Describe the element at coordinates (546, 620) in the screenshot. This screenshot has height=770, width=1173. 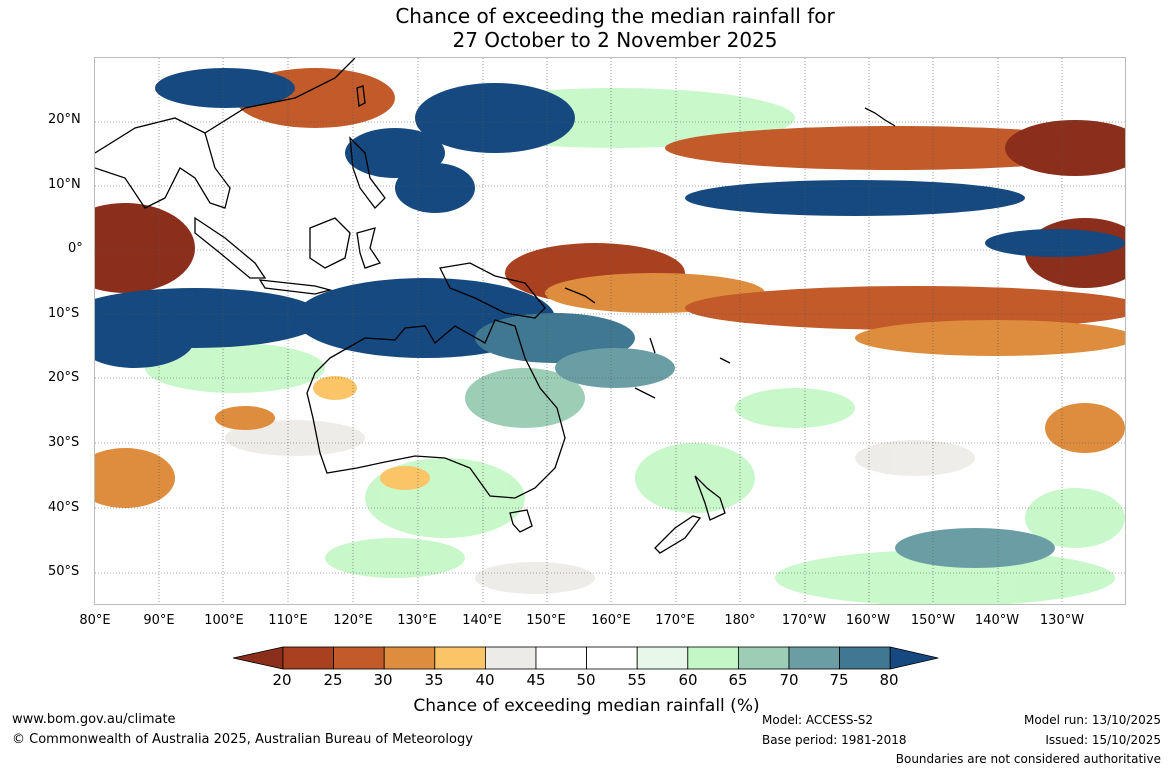
I see `lon-label-150e: 150°E` at that location.